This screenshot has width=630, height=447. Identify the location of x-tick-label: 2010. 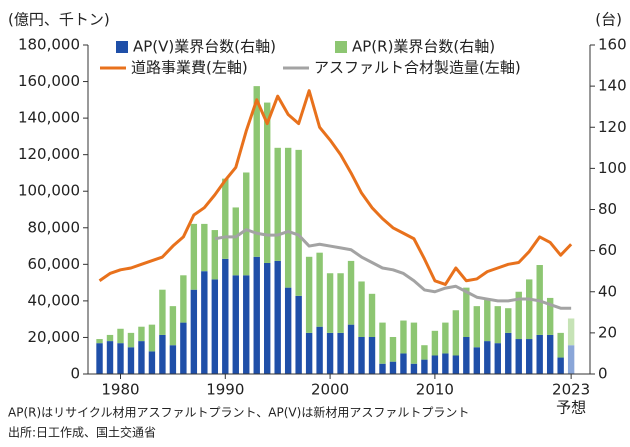
(435, 390).